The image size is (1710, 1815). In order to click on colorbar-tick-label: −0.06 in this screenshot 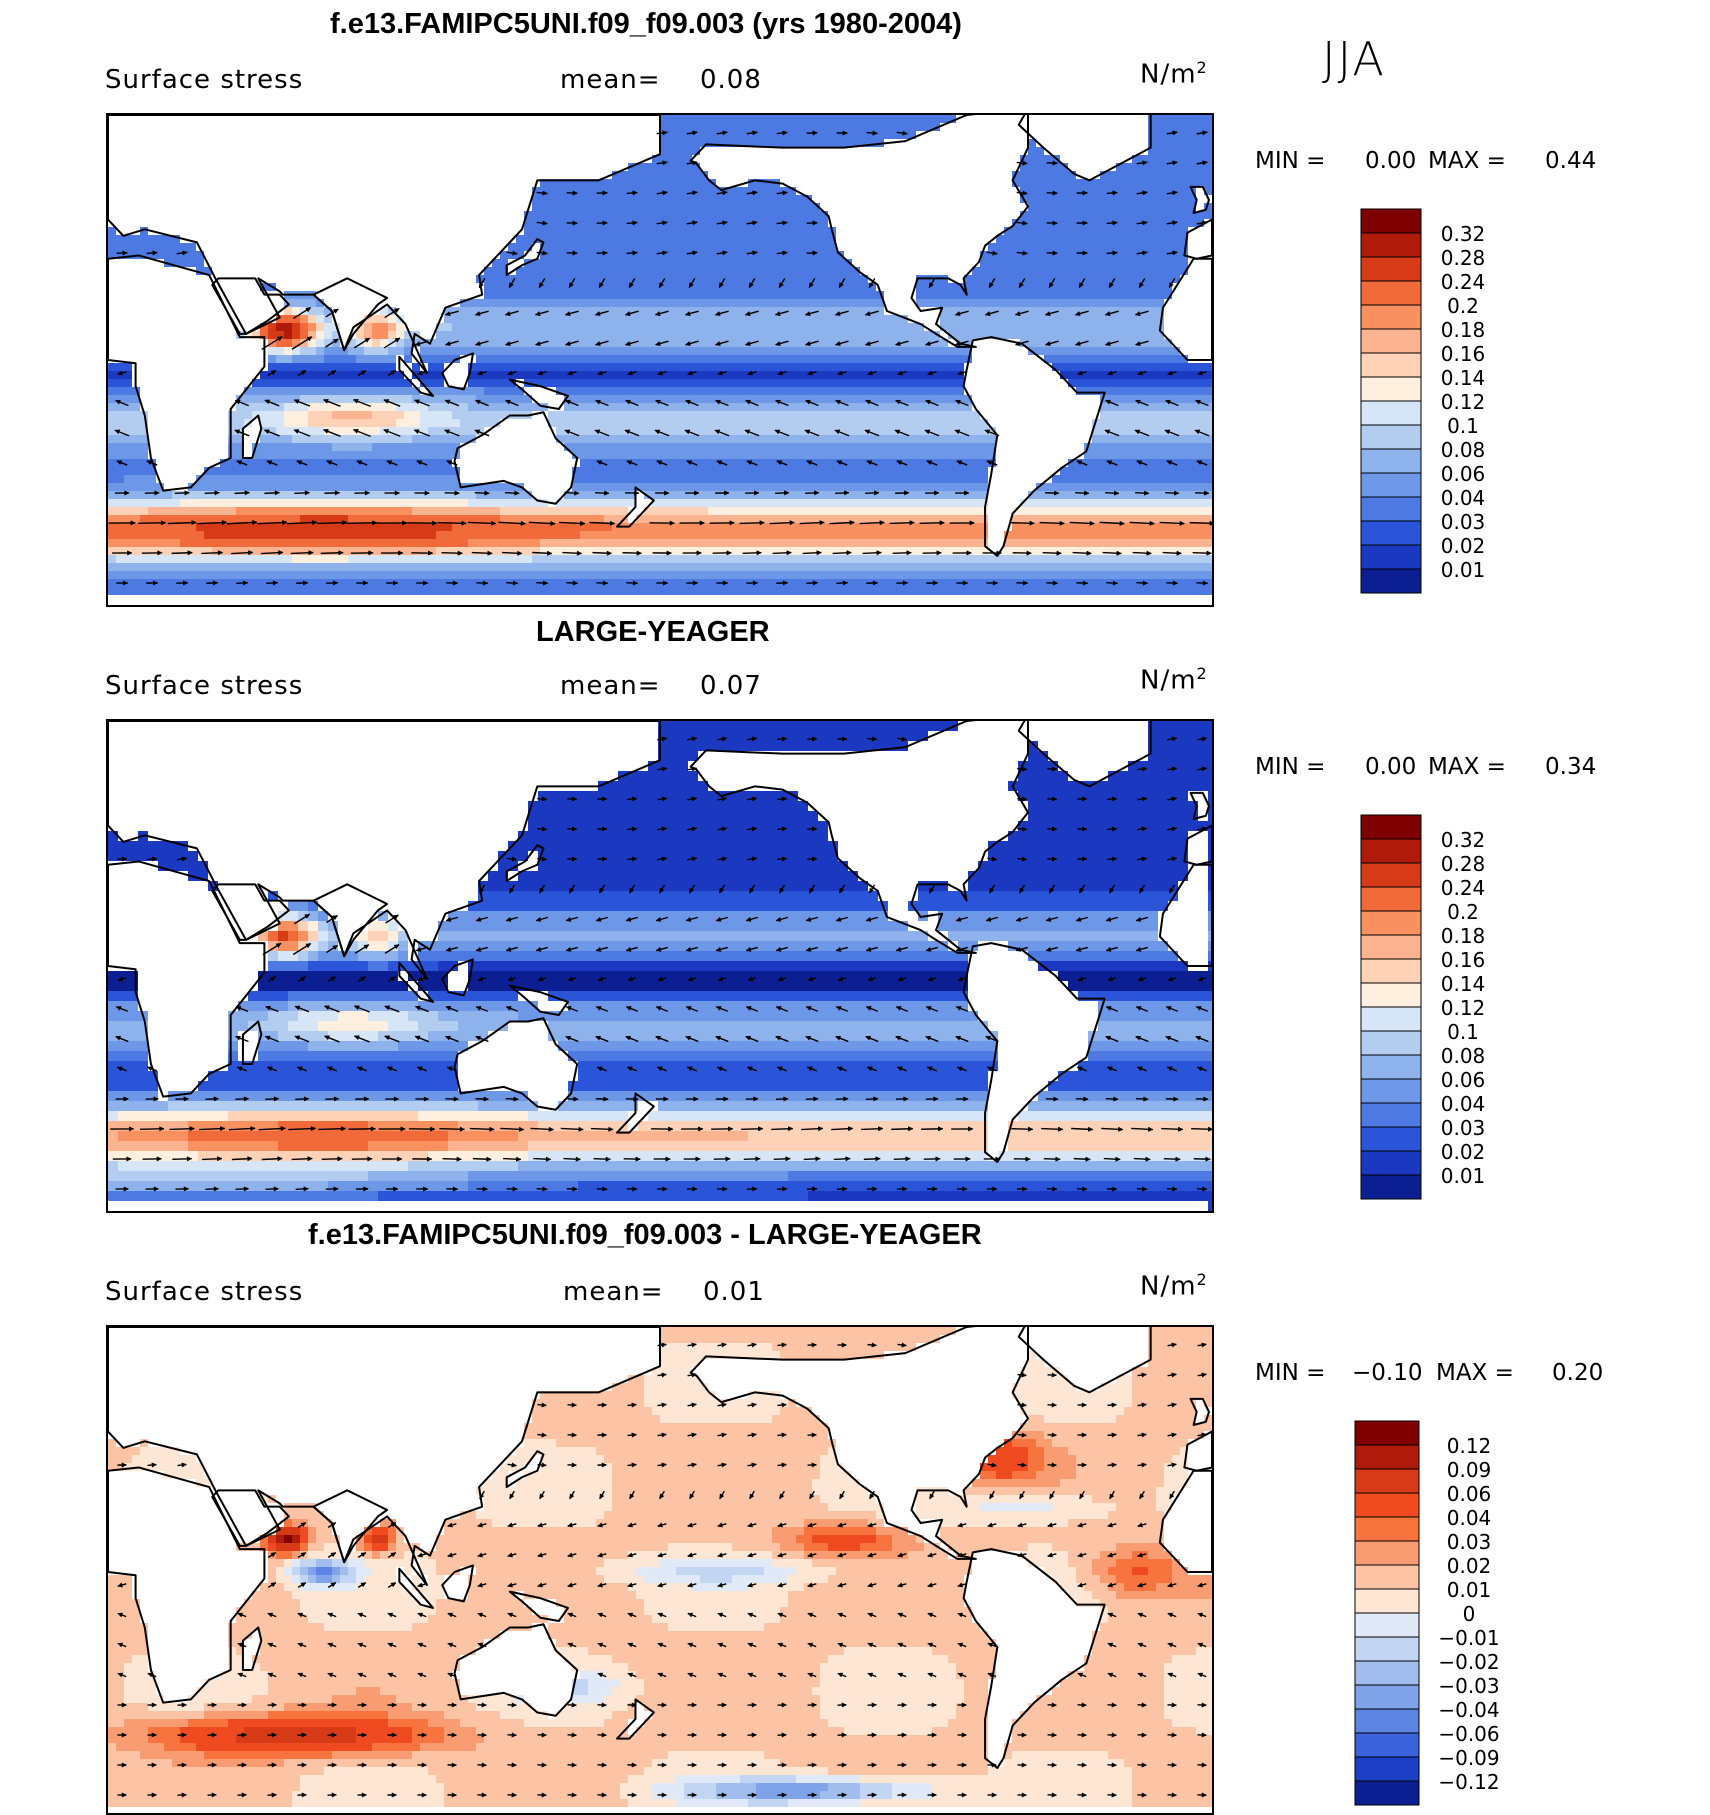, I will do `click(1468, 1734)`.